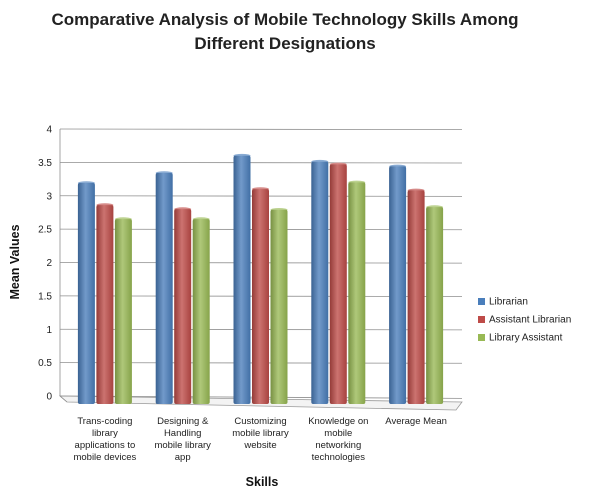 This screenshot has width=593, height=489. What do you see at coordinates (284, 43) in the screenshot?
I see `chart-title-line-2: Different Designations` at bounding box center [284, 43].